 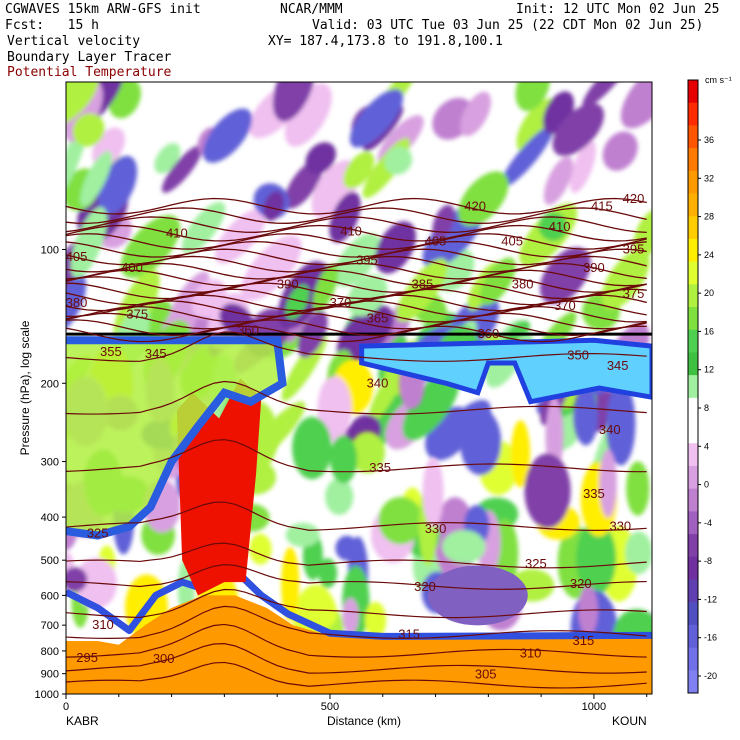 What do you see at coordinates (87, 657) in the screenshot?
I see `theta-contour-label: 295` at bounding box center [87, 657].